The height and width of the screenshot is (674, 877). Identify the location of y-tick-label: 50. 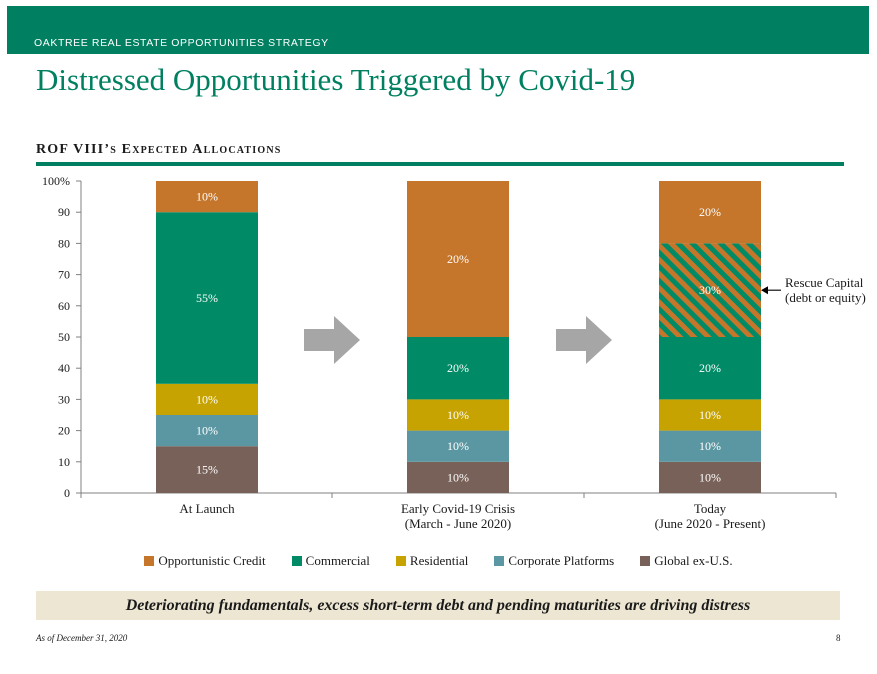
(64, 337).